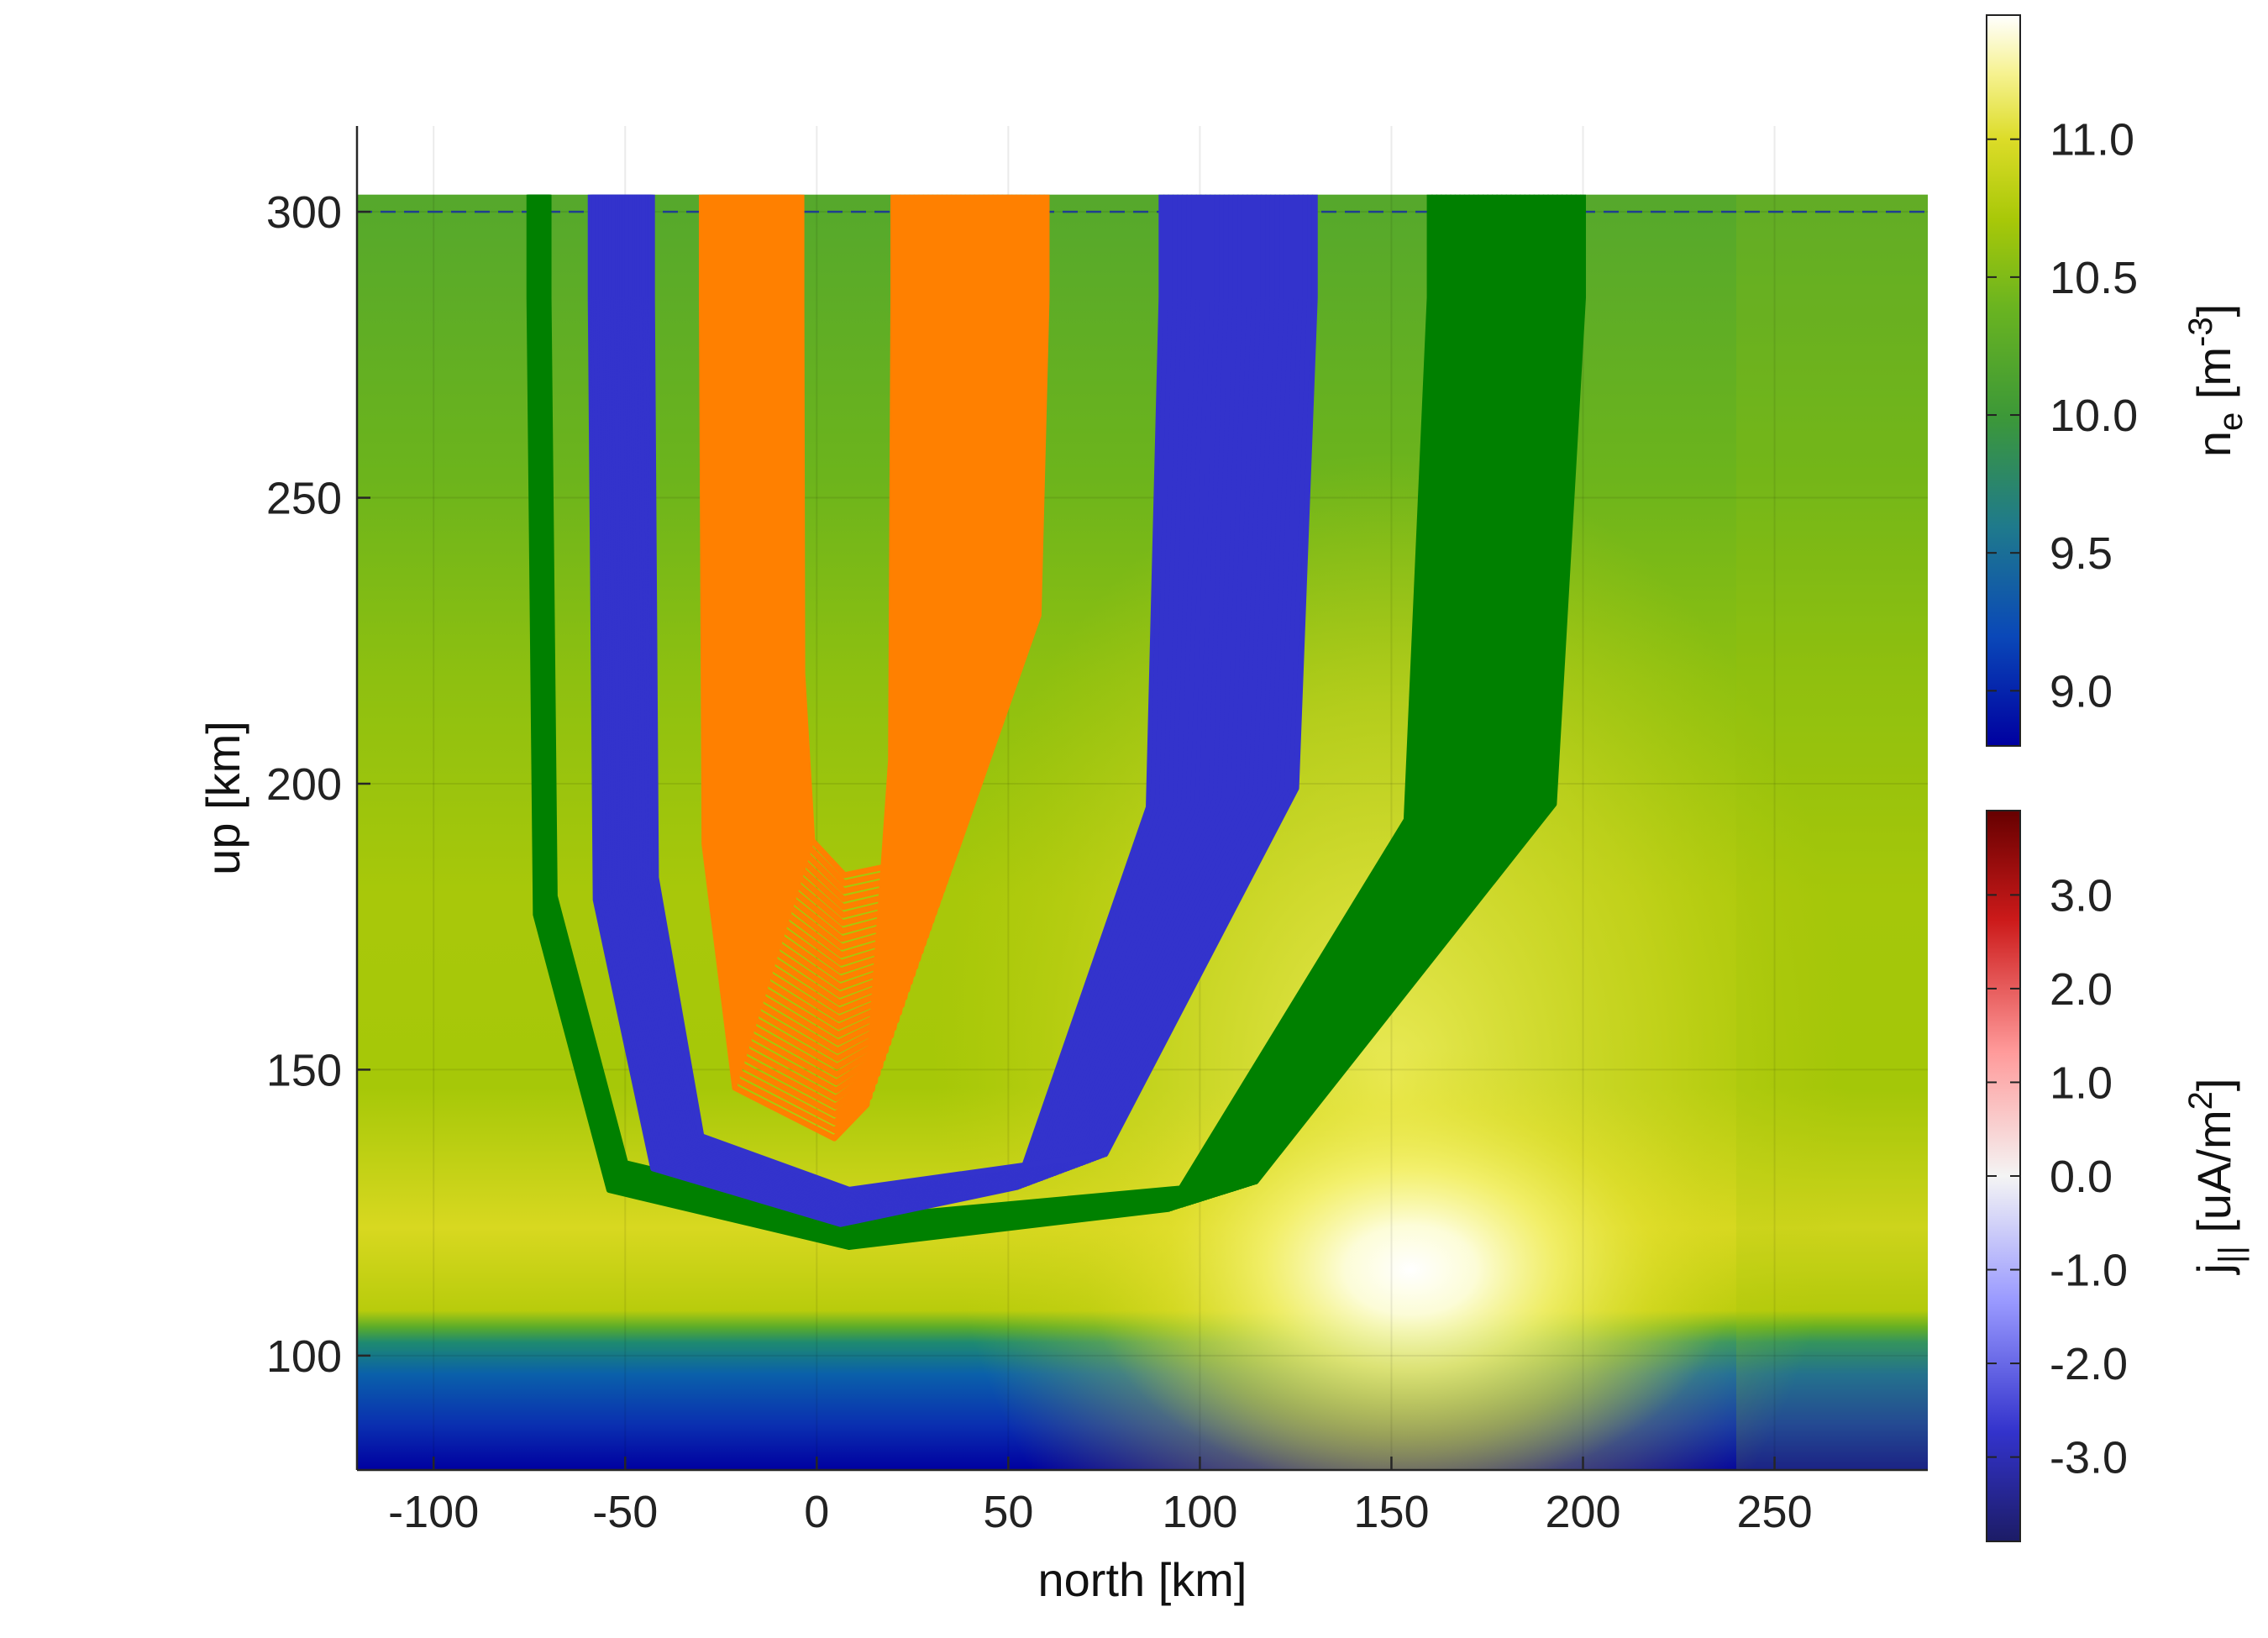  I want to click on x-tick-label: -100, so click(433, 1512).